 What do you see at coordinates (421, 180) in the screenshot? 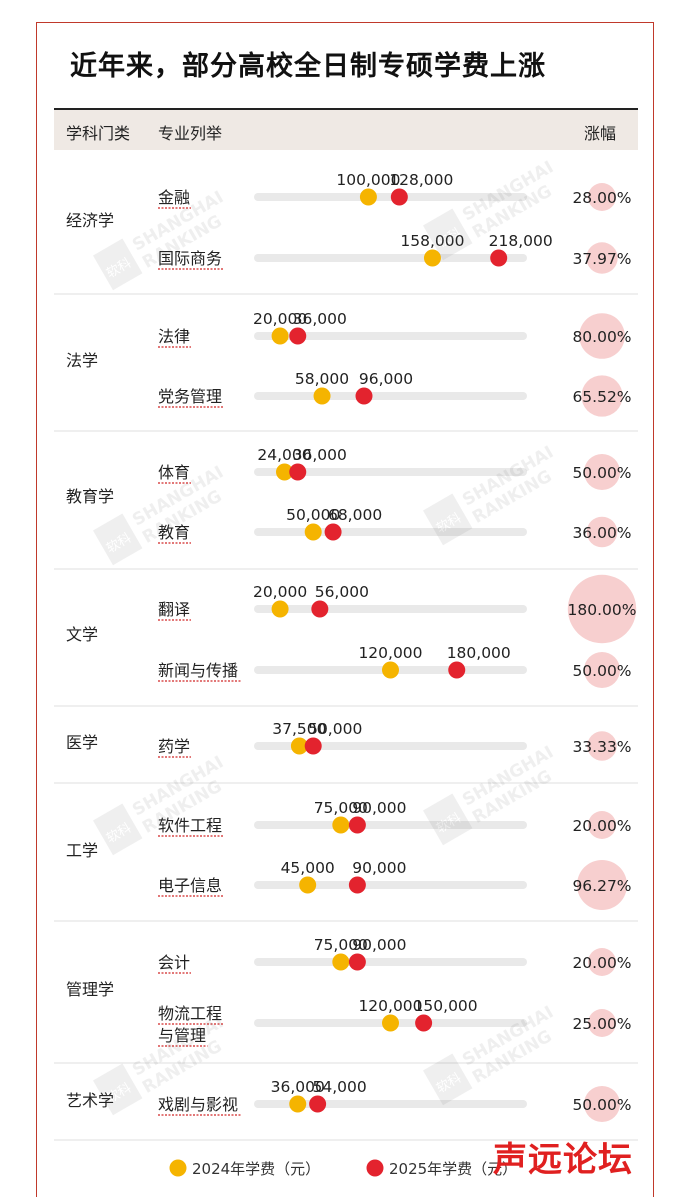
I see `value-label-2025: 128,000` at bounding box center [421, 180].